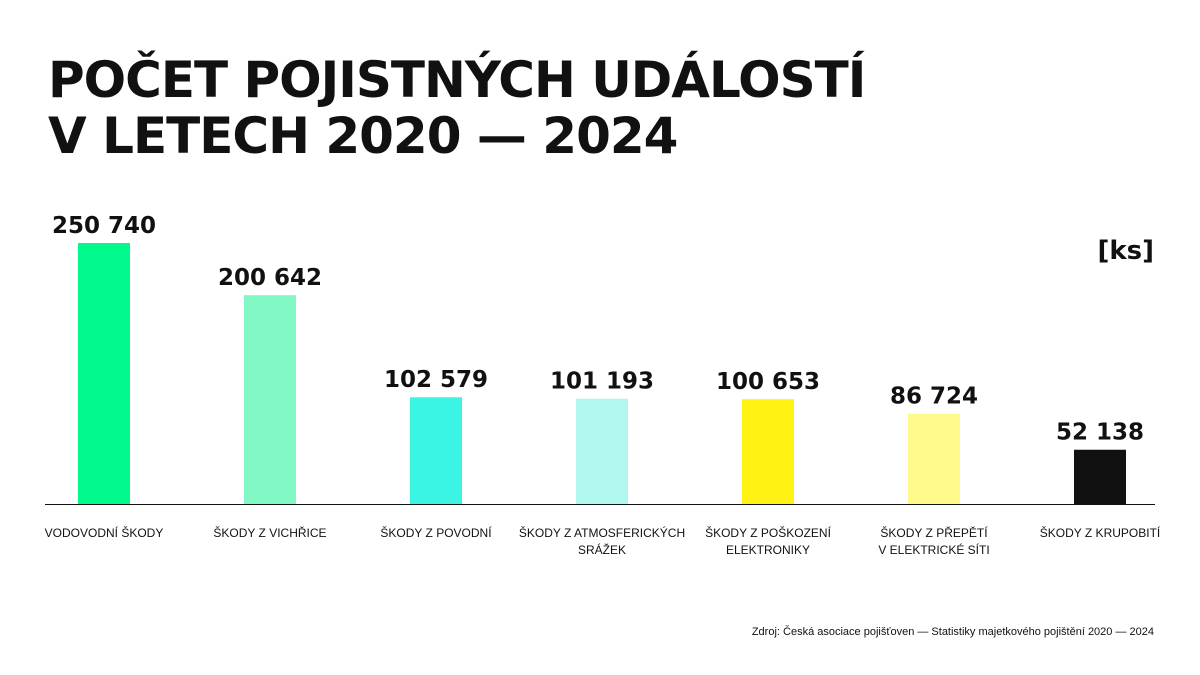 This screenshot has height=675, width=1200. I want to click on value-label-7: 52 138, so click(1100, 433).